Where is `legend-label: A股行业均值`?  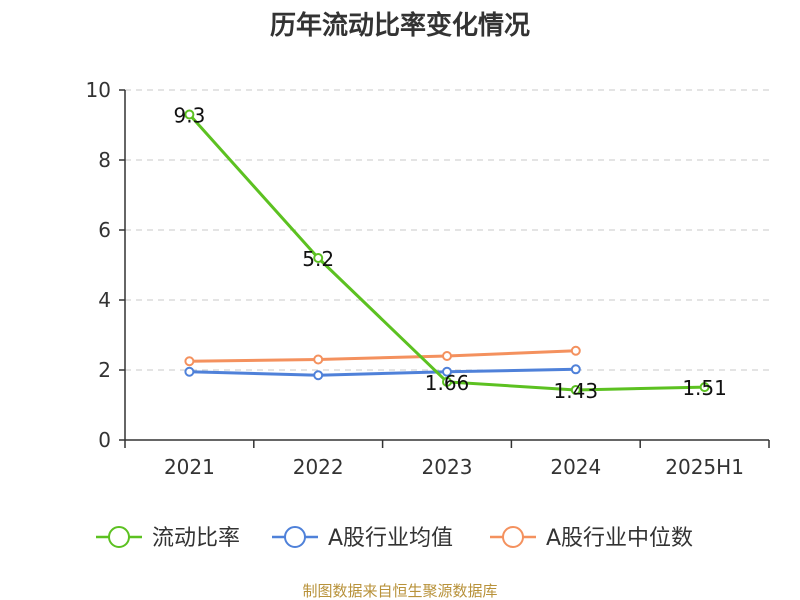
legend-label: A股行业均值 is located at coordinates (390, 538).